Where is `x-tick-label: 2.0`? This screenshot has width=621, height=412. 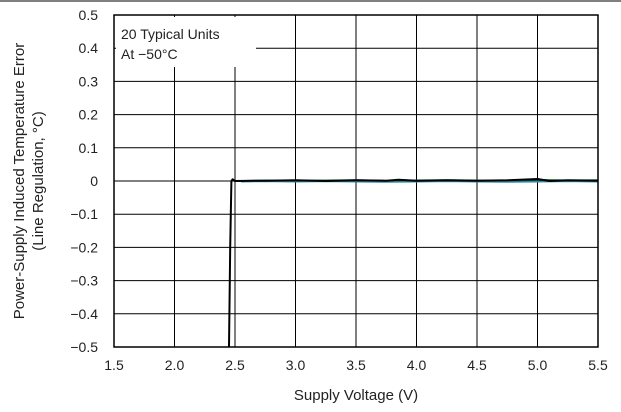 x-tick-label: 2.0 is located at coordinates (175, 365).